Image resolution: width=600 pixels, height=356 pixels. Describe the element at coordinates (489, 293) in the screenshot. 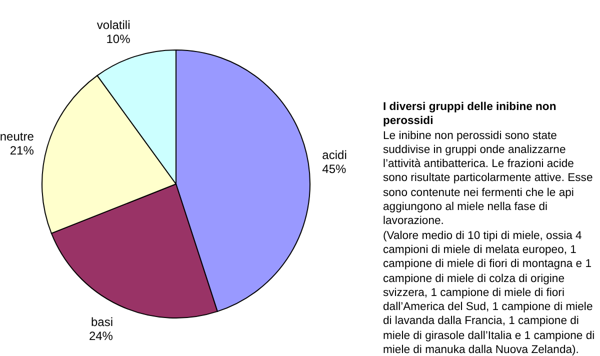

I see `text: (Valore medio di 10 tipi di miele, ossia 4 campioni di miele di melata europeo, 1 campione di miele di fiori di montagna e 1 campione di miele di colza di origine svizzera, 1 campione di miele di fiori dall’America del Sud, 1 campione di miele di lavanda dalla Francia, 1 campione di miele di girasole dall’Italia e 1 campione di miele di manuka dalla Nuova Zelanda).` at that location.